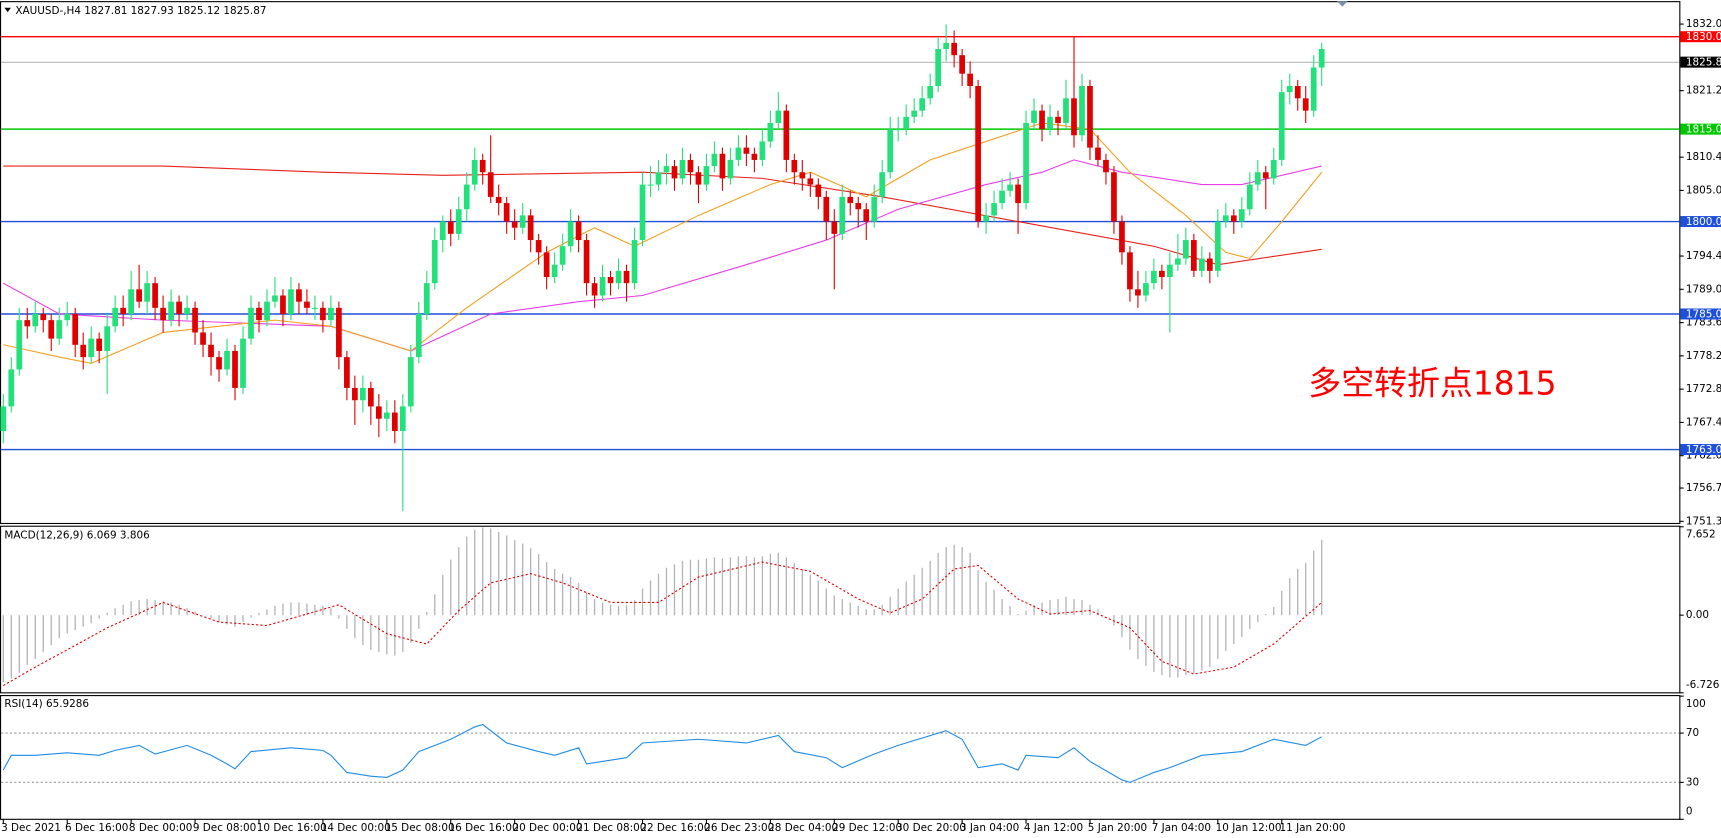  I want to click on y-tick-label: 1789.00, so click(1703, 289).